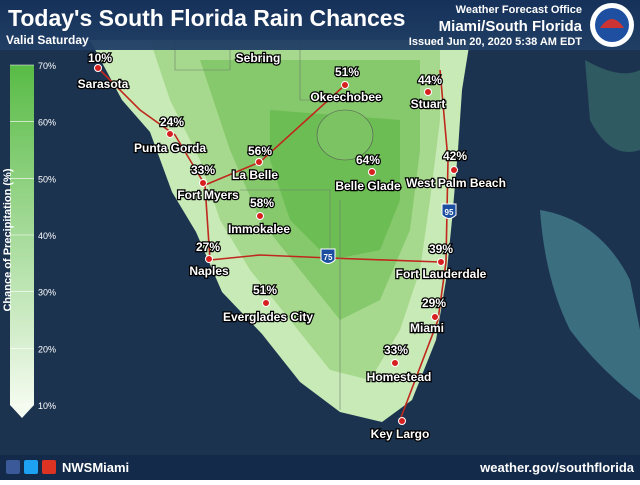 The width and height of the screenshot is (640, 485). I want to click on city-name: Immokalee, so click(259, 229).